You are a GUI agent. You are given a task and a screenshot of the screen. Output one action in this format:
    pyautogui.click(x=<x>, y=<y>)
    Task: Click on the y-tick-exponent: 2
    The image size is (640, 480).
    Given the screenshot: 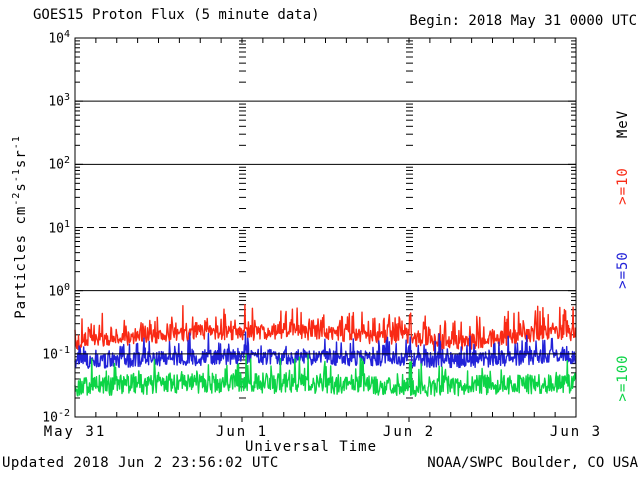 What is the action you would take?
    pyautogui.click(x=66, y=161)
    